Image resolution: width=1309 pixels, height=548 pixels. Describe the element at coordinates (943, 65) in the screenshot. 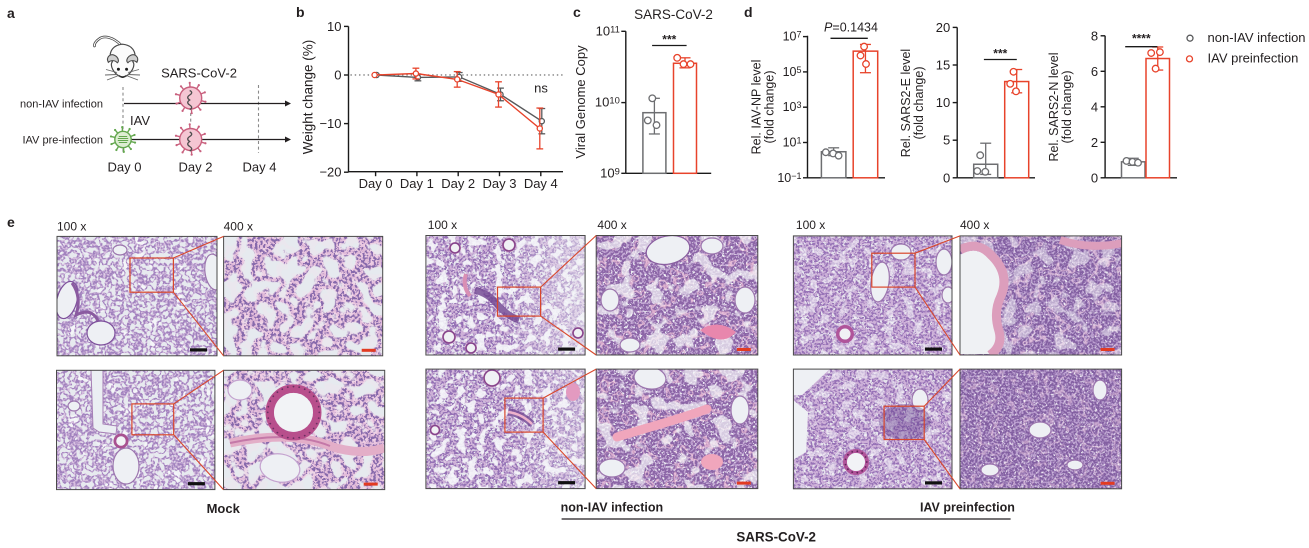

I see `svg-text: 15` at that location.